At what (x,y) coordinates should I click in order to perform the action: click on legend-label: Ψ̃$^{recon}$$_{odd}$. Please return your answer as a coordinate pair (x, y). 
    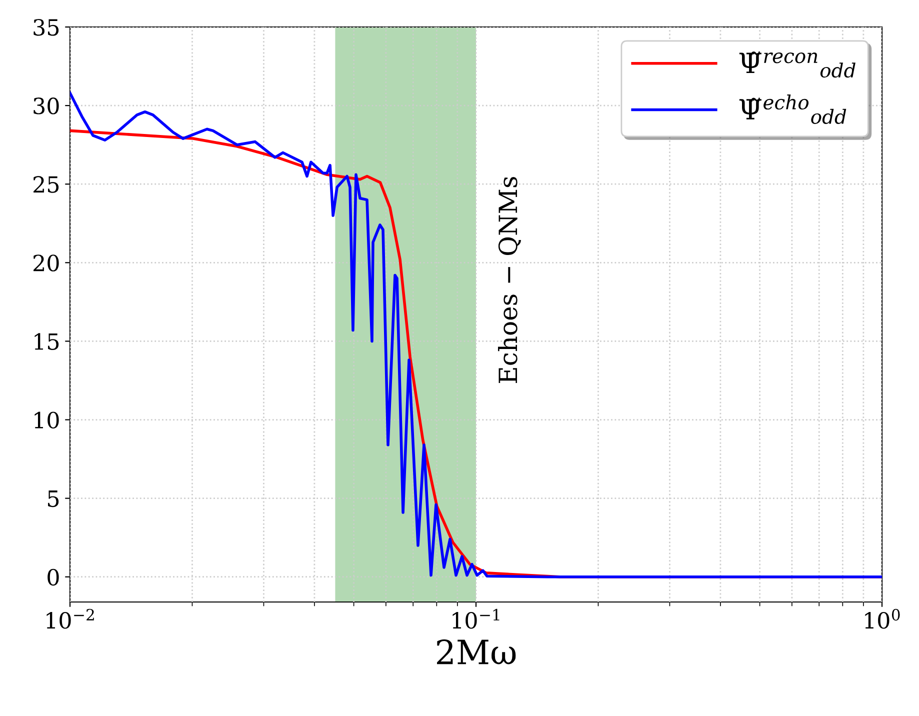
    Looking at the image, I should click on (797, 64).